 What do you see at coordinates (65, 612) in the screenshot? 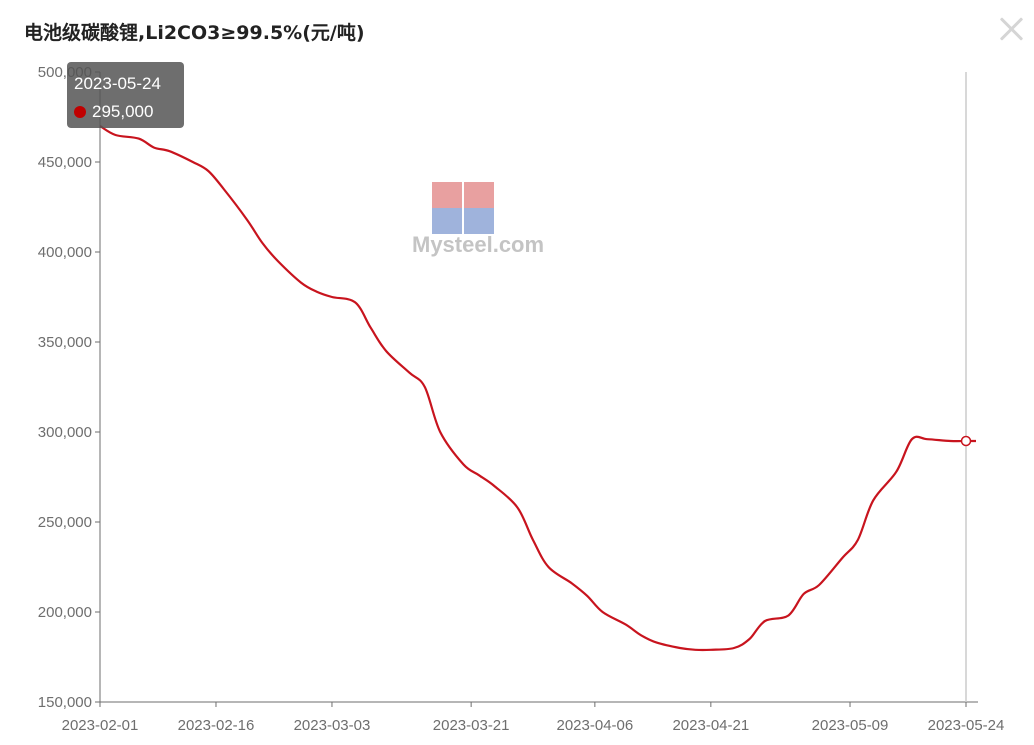
I see `y-tick-label: 200,000` at bounding box center [65, 612].